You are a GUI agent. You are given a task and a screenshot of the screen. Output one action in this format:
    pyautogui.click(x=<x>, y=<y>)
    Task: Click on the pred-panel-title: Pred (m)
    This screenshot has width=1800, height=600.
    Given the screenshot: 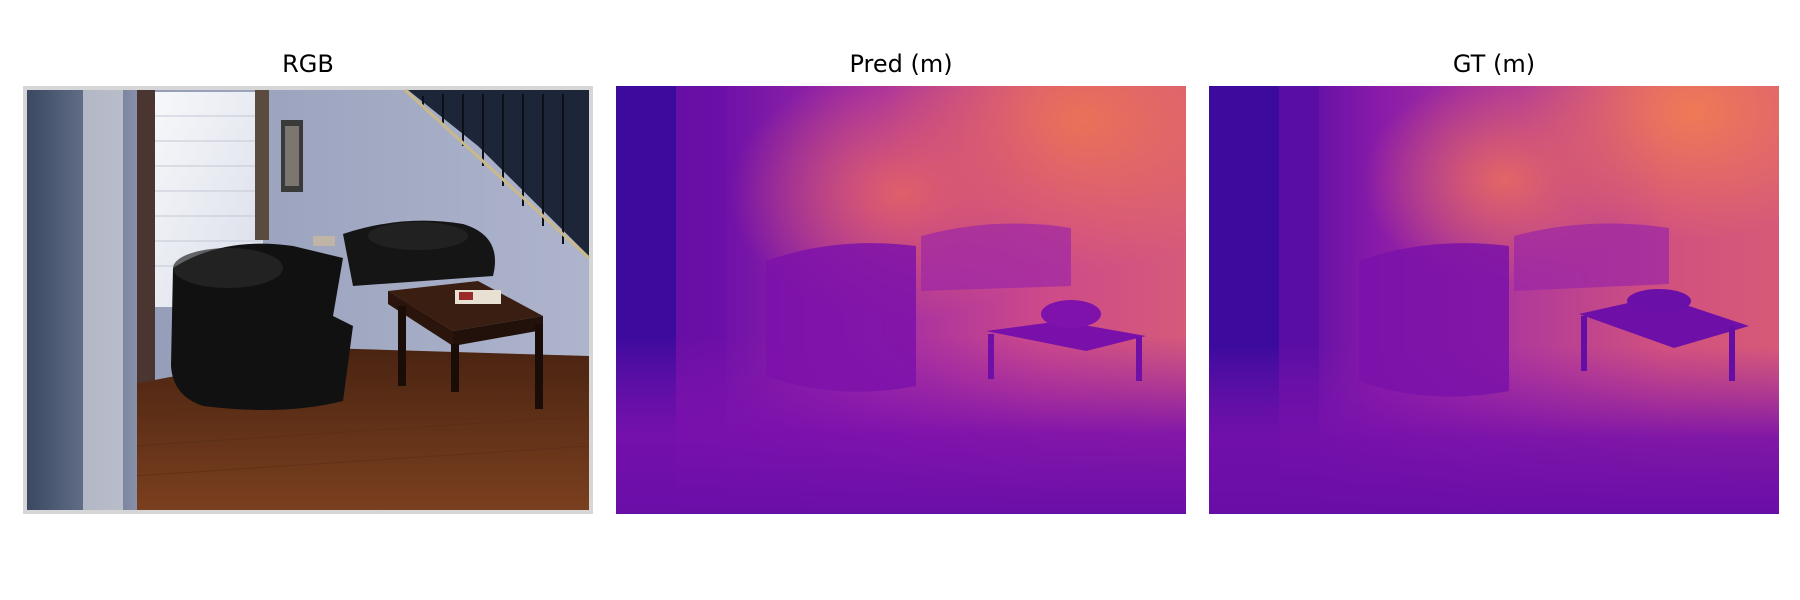 What is the action you would take?
    pyautogui.click(x=901, y=64)
    